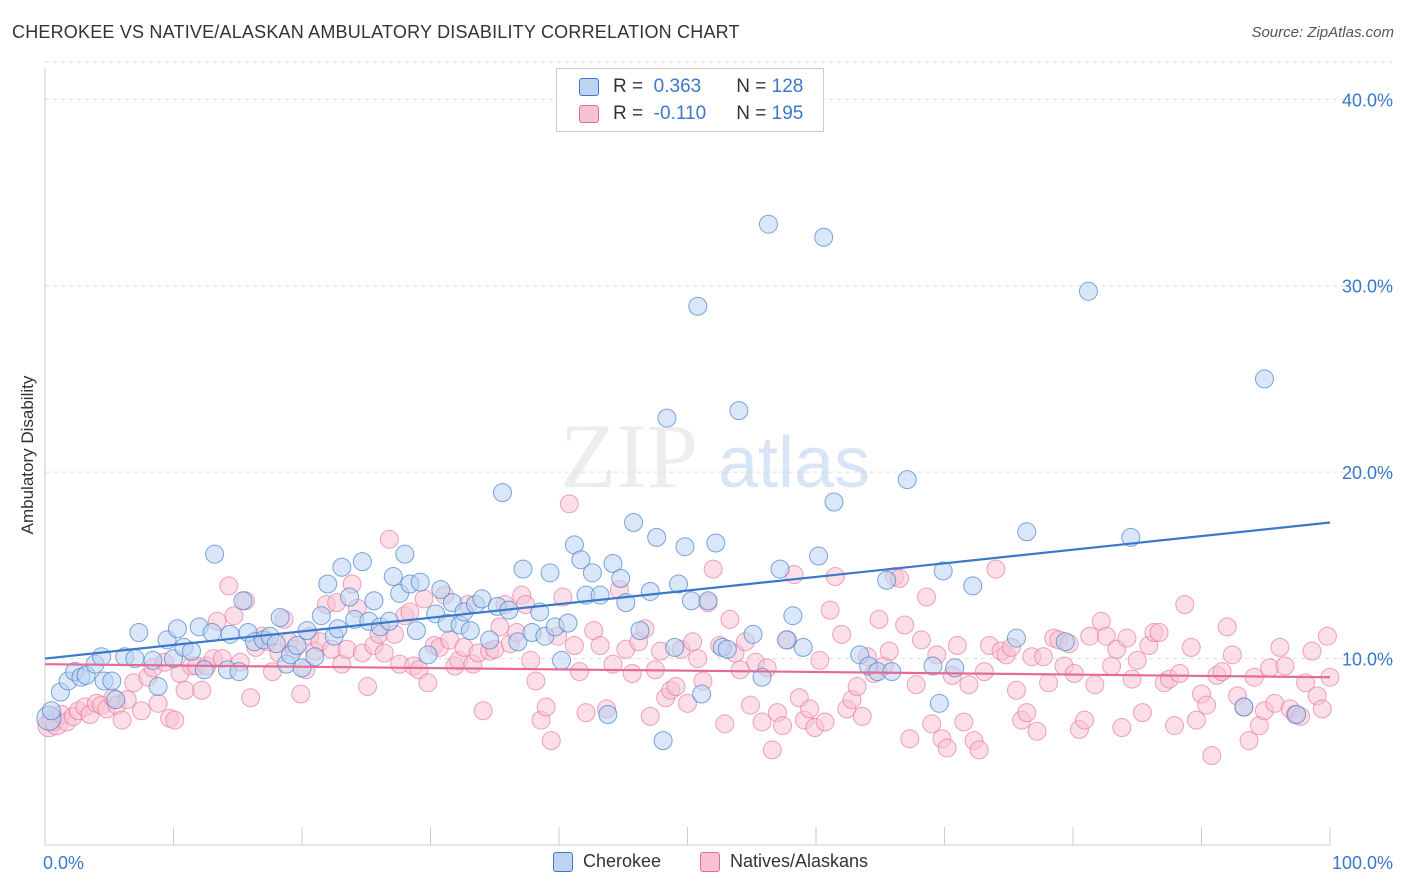  I want to click on x-tick-label-max: 100.0%, so click(1362, 863).